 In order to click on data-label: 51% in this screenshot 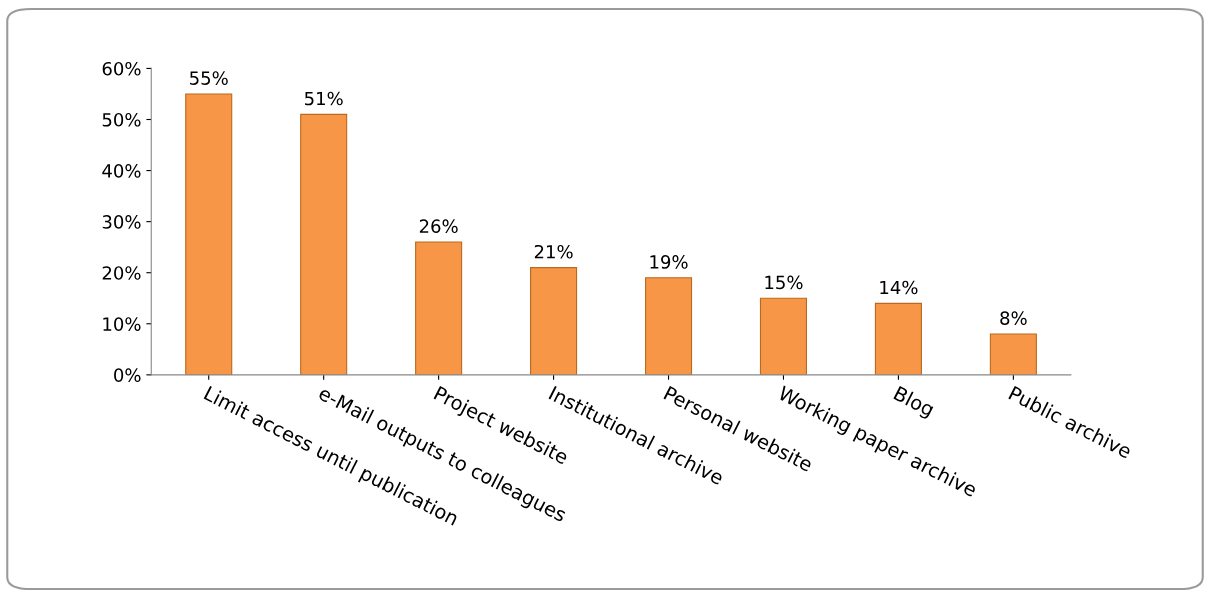, I will do `click(324, 98)`.